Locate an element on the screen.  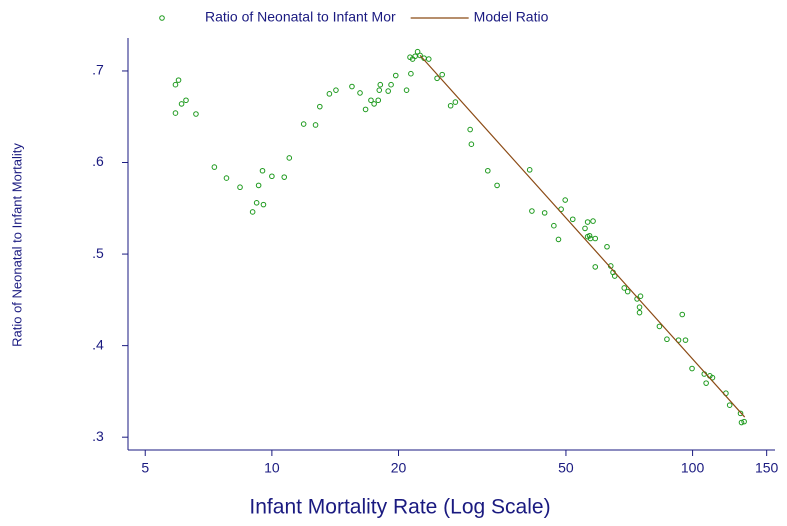
x-tick-label: 20 is located at coordinates (399, 468).